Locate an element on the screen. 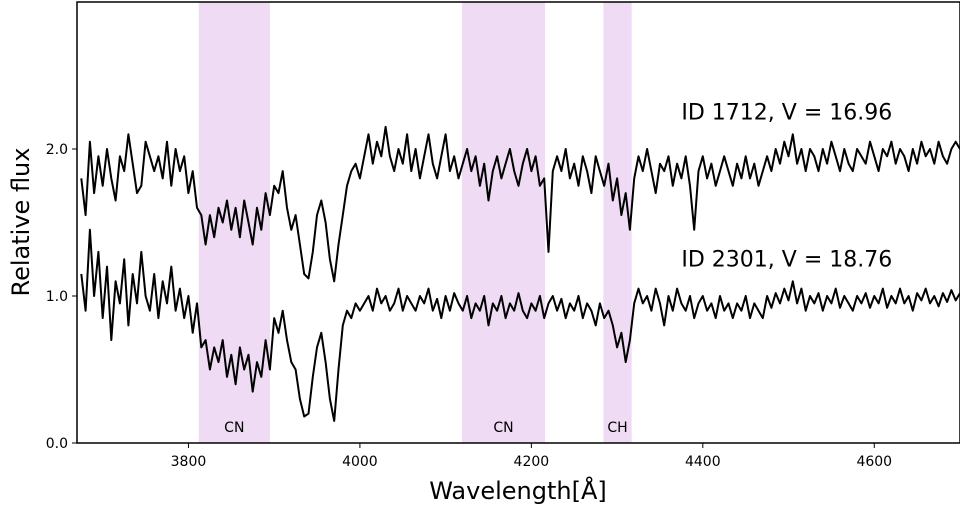 The image size is (960, 507). star-annotations: ID 1712, V = 16.96 ID 2301, V = 18.76 is located at coordinates (786, 187).